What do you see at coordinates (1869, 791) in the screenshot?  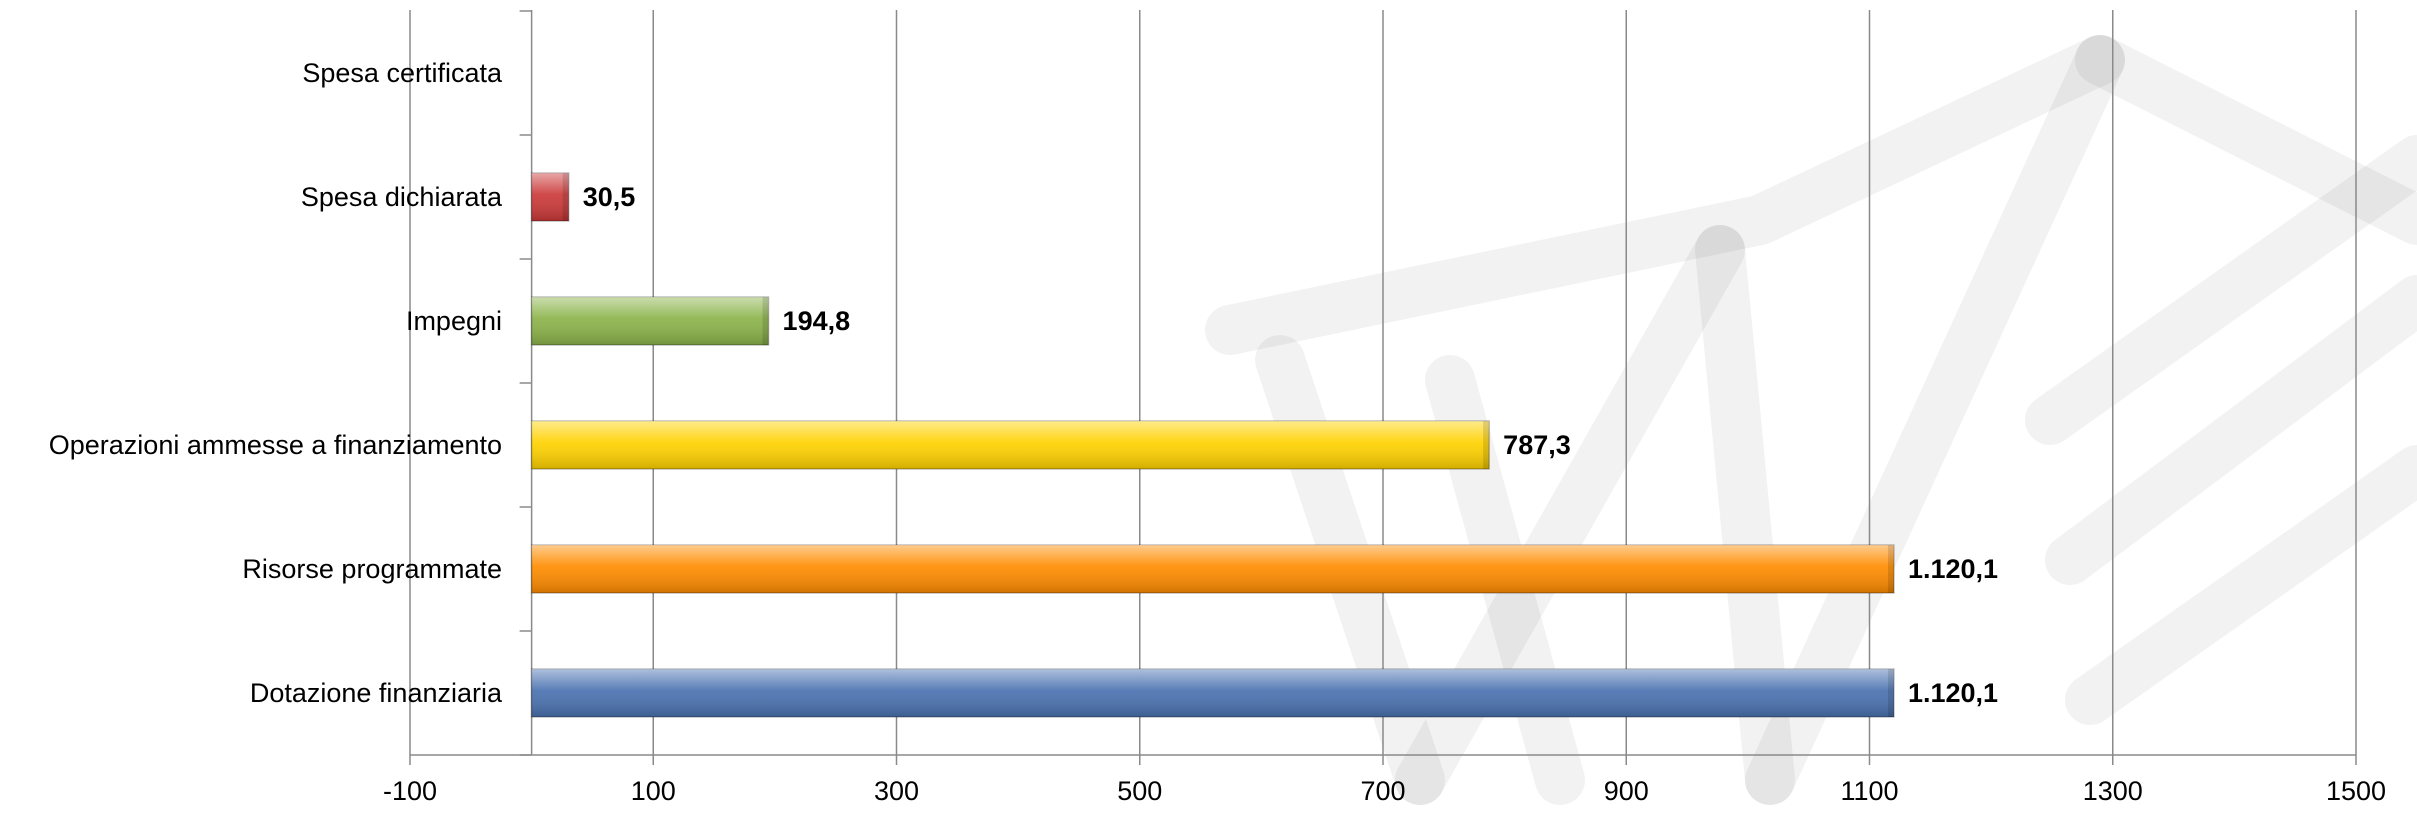 I see `x-tick-label: 1100` at bounding box center [1869, 791].